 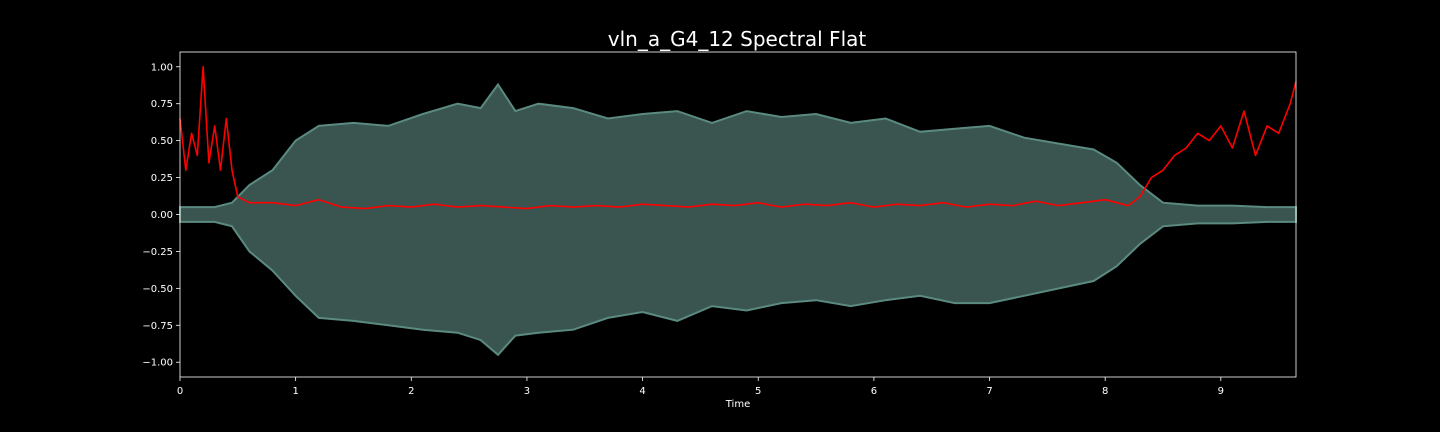 What do you see at coordinates (162, 141) in the screenshot?
I see `y-tick-label: 0.50` at bounding box center [162, 141].